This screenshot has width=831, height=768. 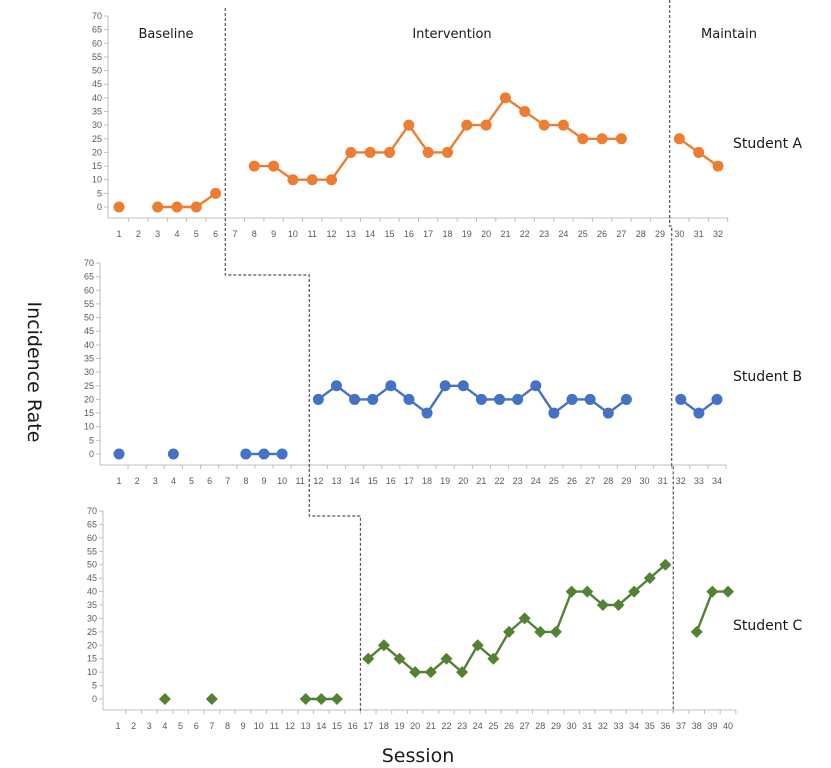 What do you see at coordinates (390, 234) in the screenshot?
I see `x-tick-label: 15` at bounding box center [390, 234].